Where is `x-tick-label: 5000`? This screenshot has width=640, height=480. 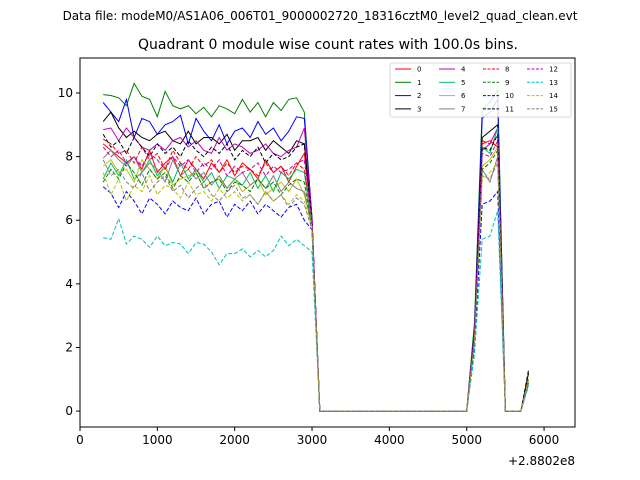
x-tick-label: 5000 is located at coordinates (466, 440).